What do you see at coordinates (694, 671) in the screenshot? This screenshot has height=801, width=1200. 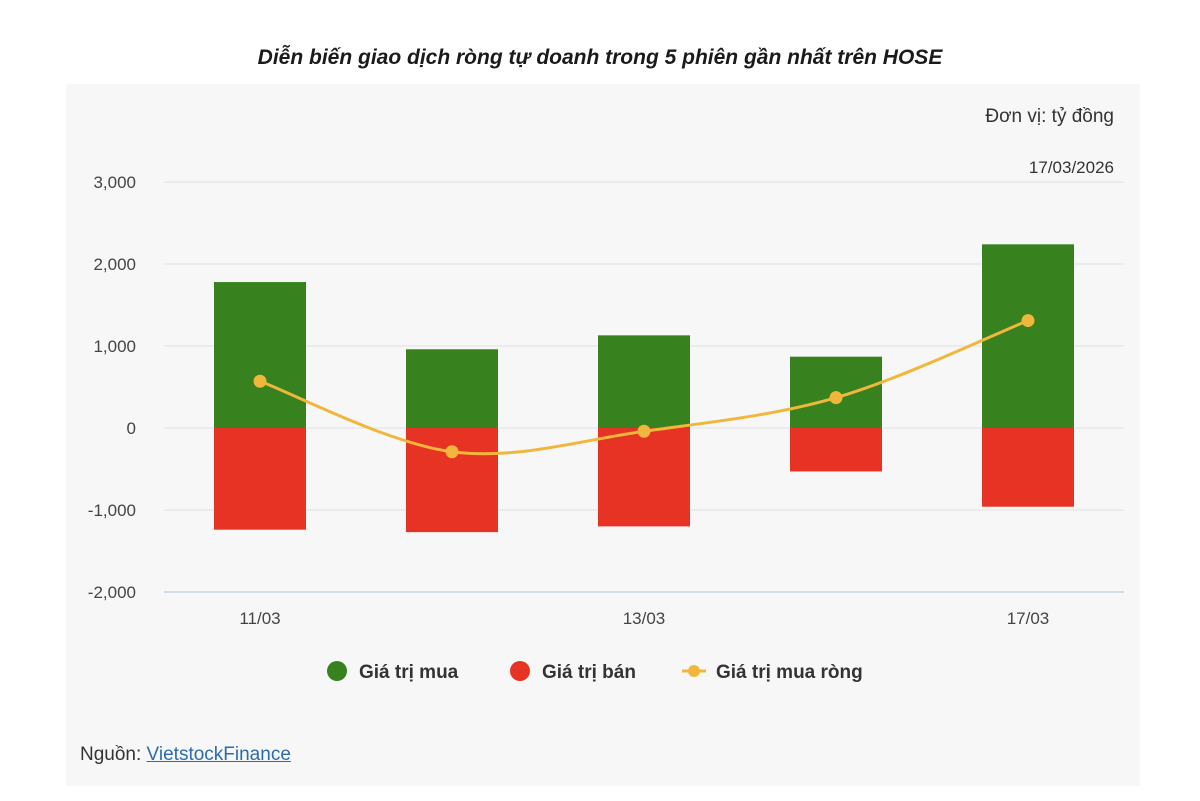 I see `legend-line-dot` at bounding box center [694, 671].